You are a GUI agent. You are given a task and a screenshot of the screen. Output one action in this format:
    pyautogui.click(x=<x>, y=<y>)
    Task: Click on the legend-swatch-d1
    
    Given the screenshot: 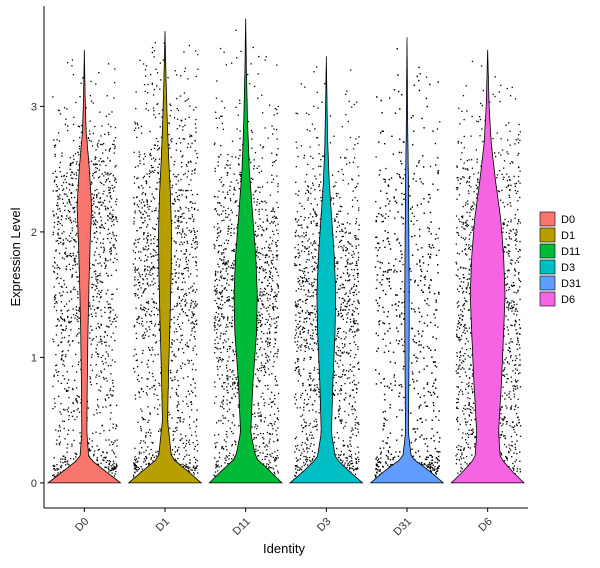 What is the action you would take?
    pyautogui.click(x=547, y=235)
    